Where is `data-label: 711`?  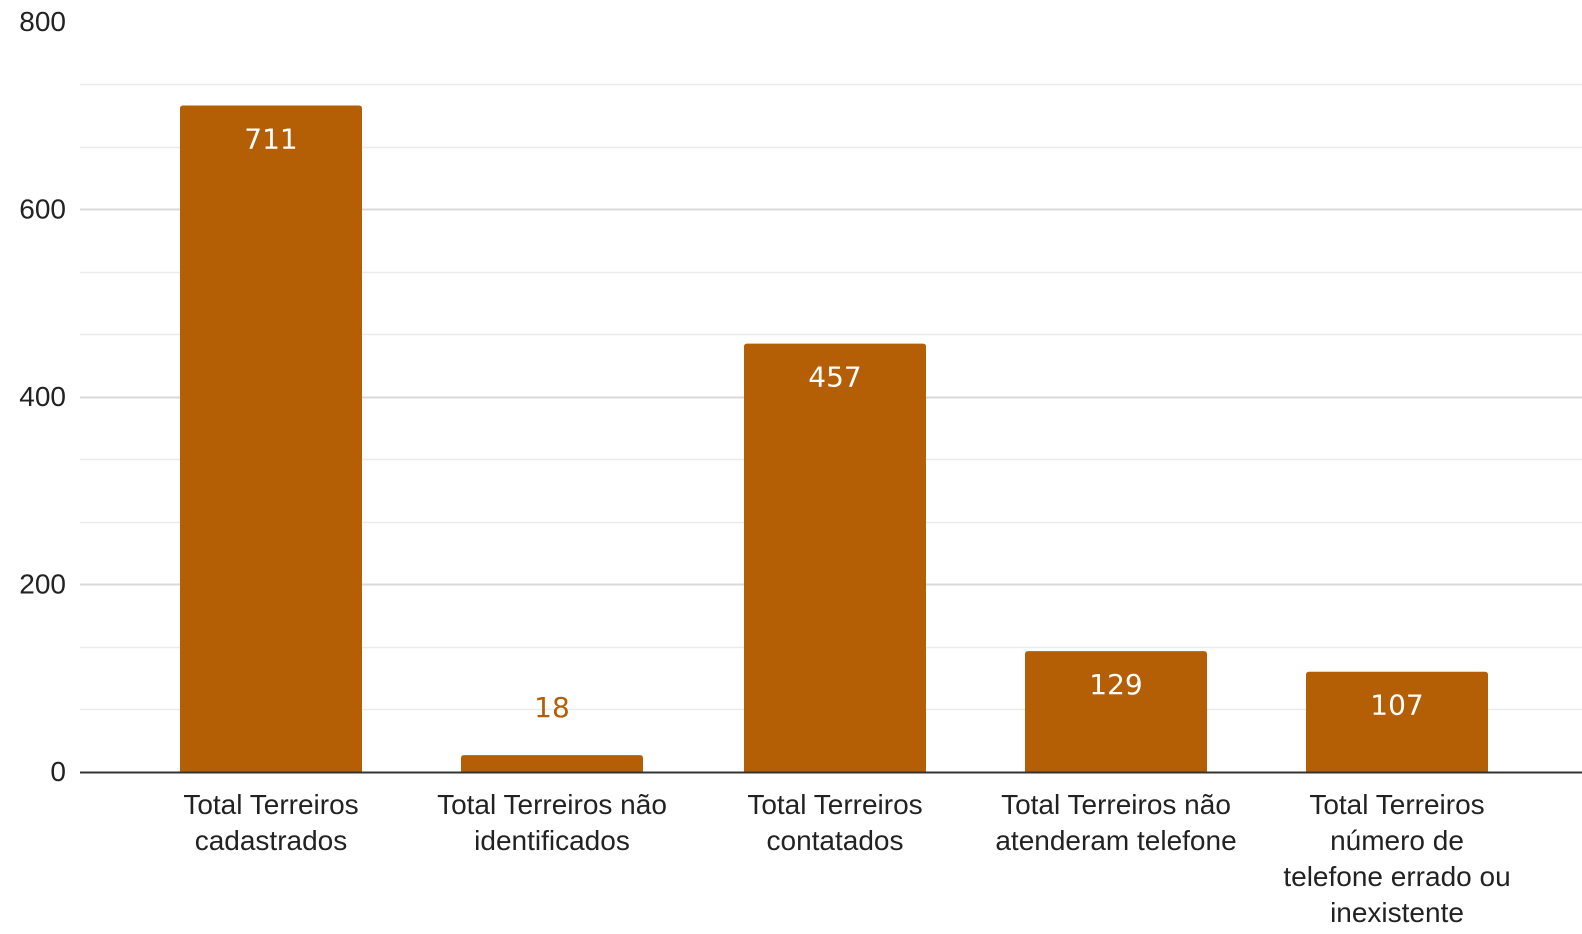
data-label: 711 is located at coordinates (270, 138).